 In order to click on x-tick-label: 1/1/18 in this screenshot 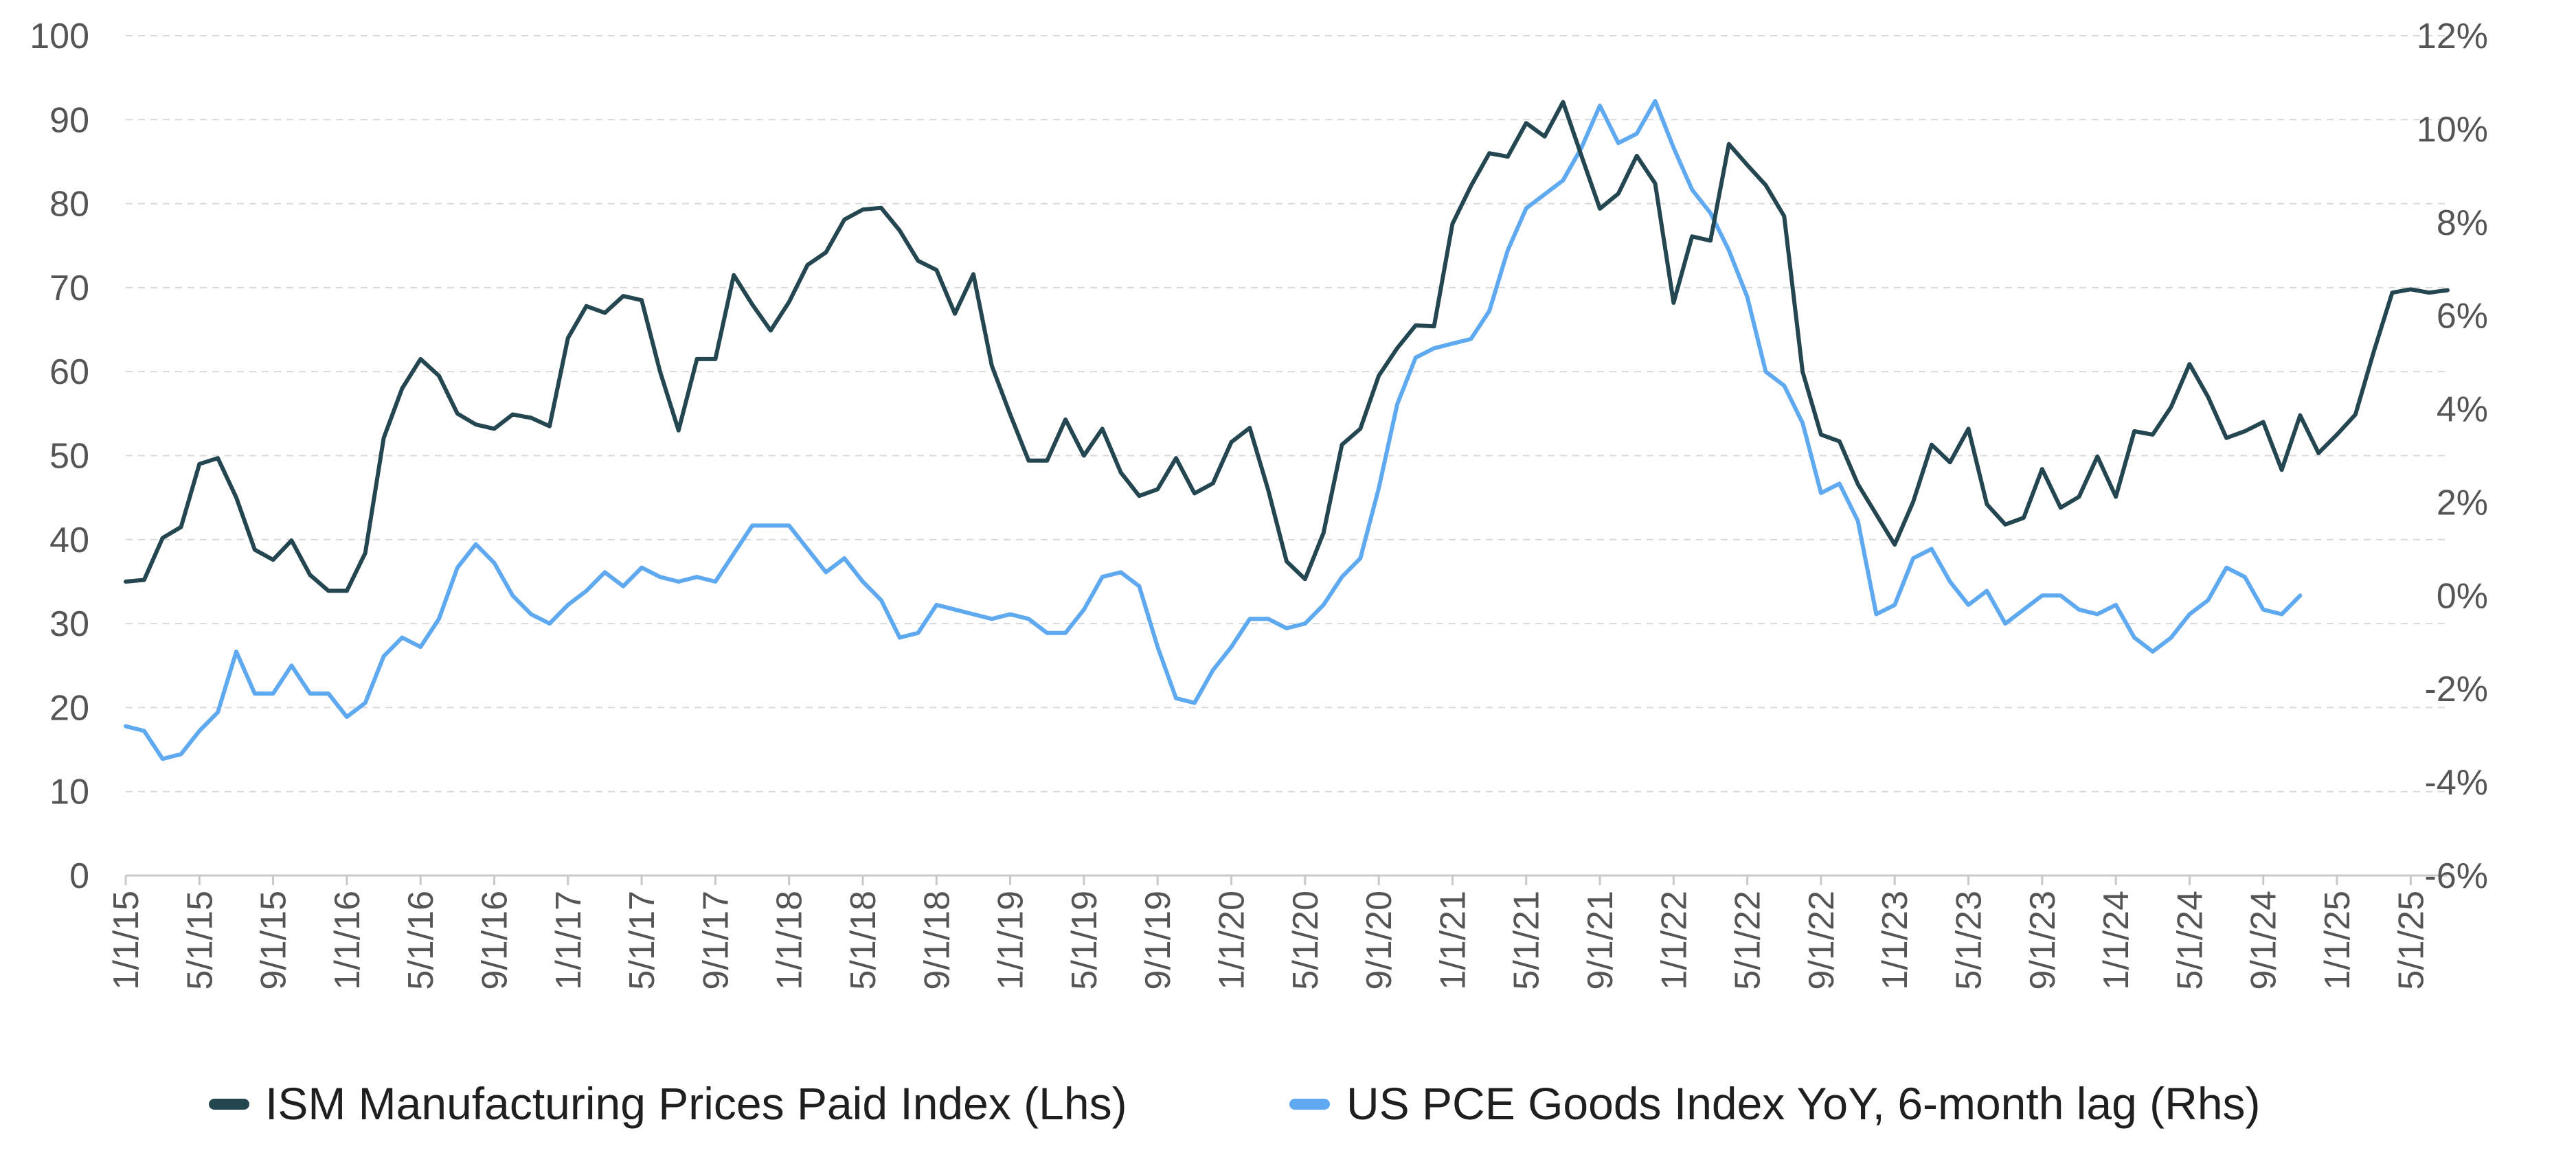, I will do `click(790, 940)`.